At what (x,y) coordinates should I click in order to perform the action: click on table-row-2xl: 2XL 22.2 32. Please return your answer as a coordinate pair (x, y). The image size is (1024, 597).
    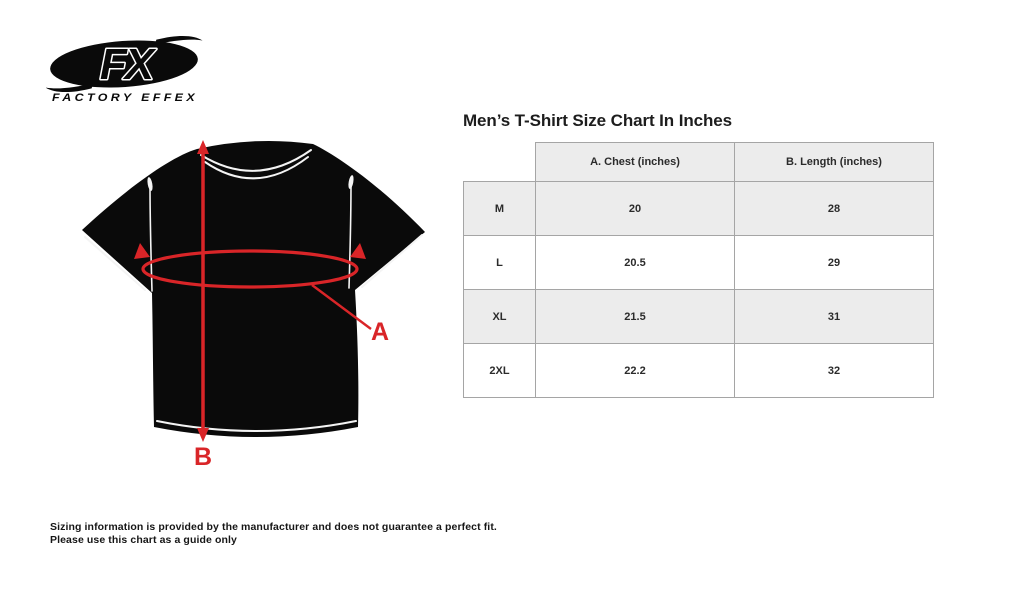
    Looking at the image, I should click on (698, 370).